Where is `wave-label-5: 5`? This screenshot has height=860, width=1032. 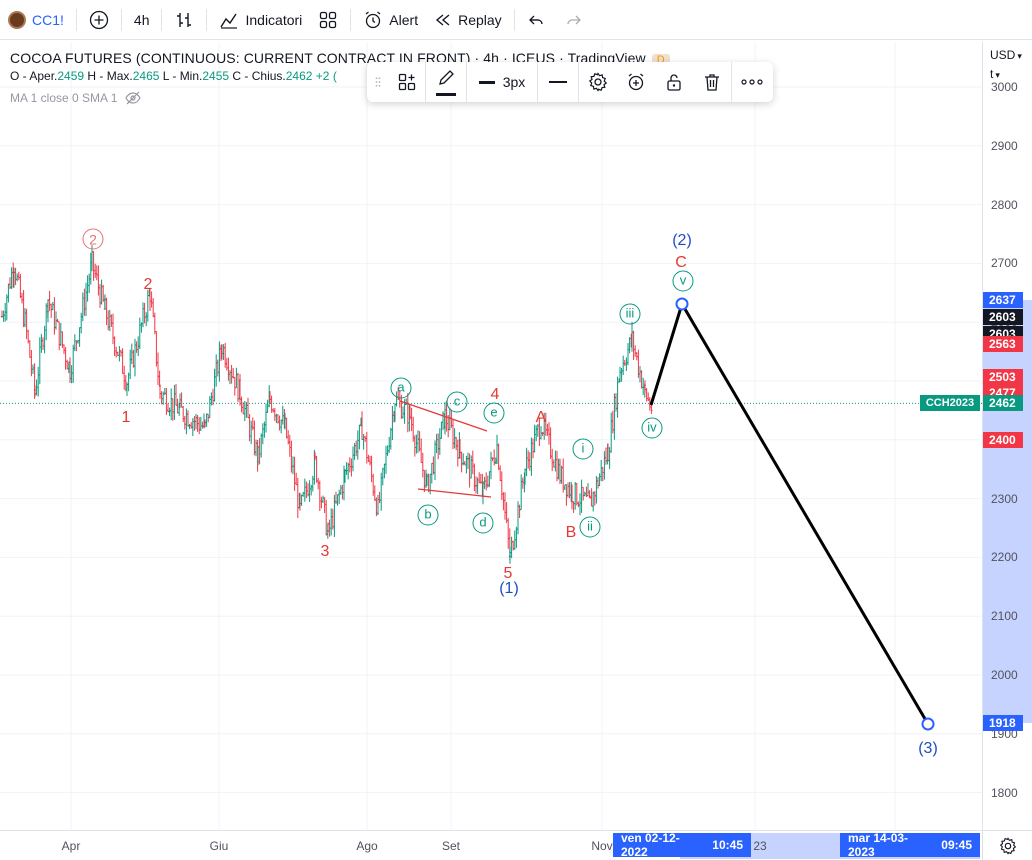
wave-label-5: 5 is located at coordinates (508, 573).